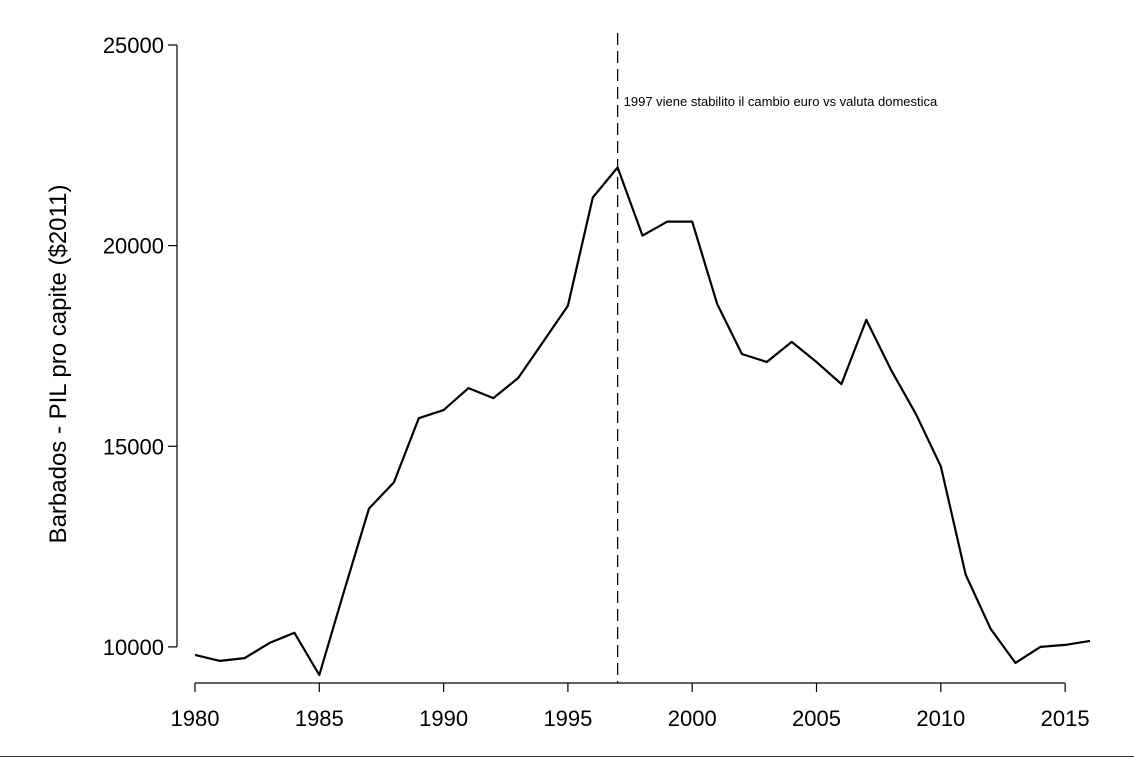  I want to click on x-tick-label: 1995, so click(567, 718).